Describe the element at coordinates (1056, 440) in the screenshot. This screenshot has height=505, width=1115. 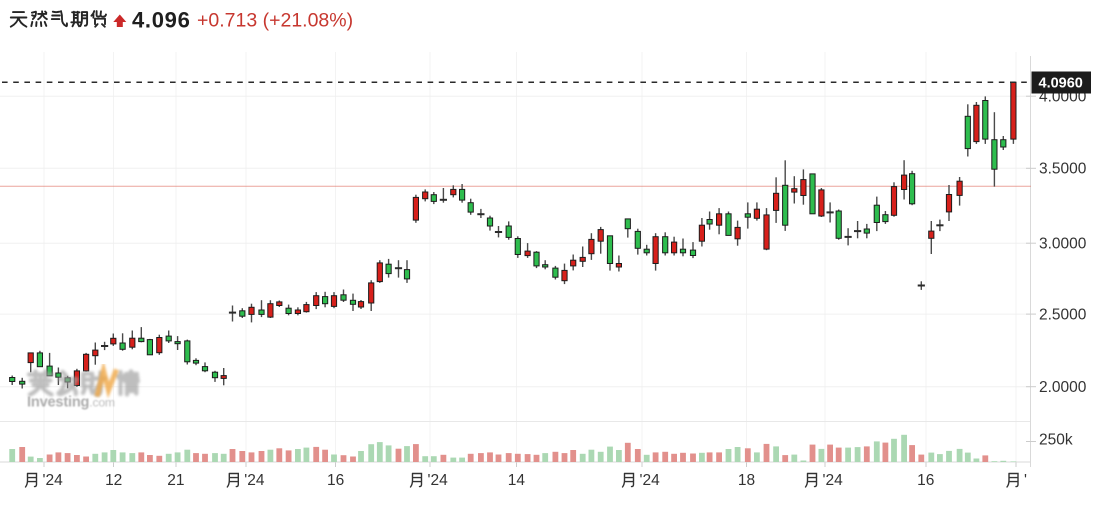
I see `svg-text: 250k` at that location.